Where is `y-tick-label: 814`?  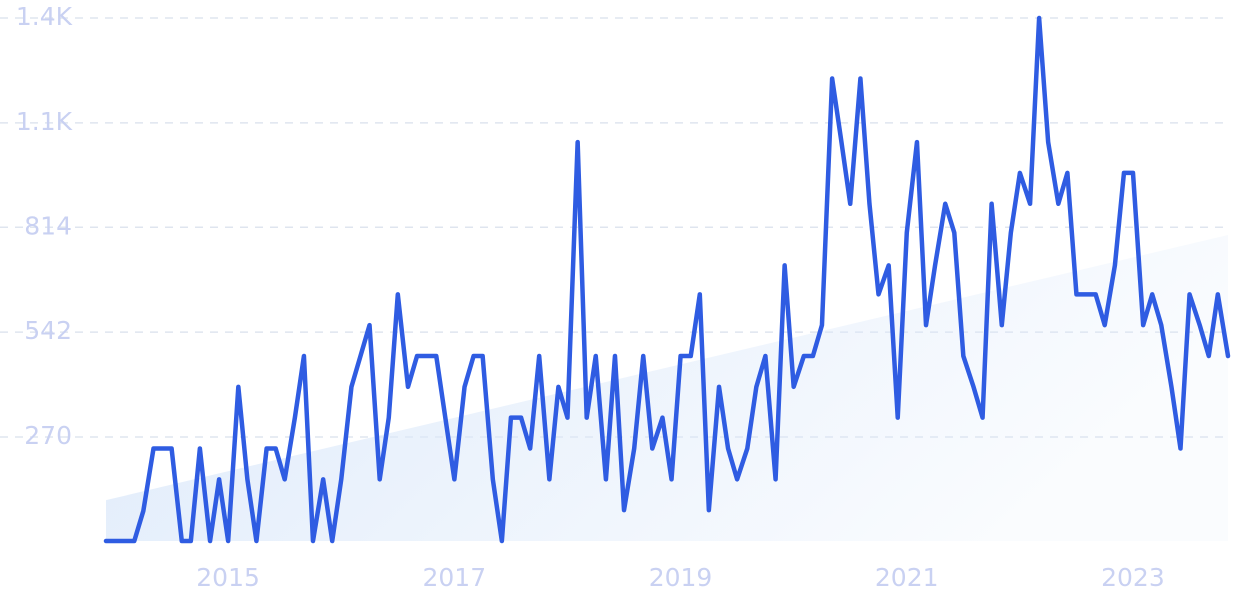
y-tick-label: 814 is located at coordinates (48, 225).